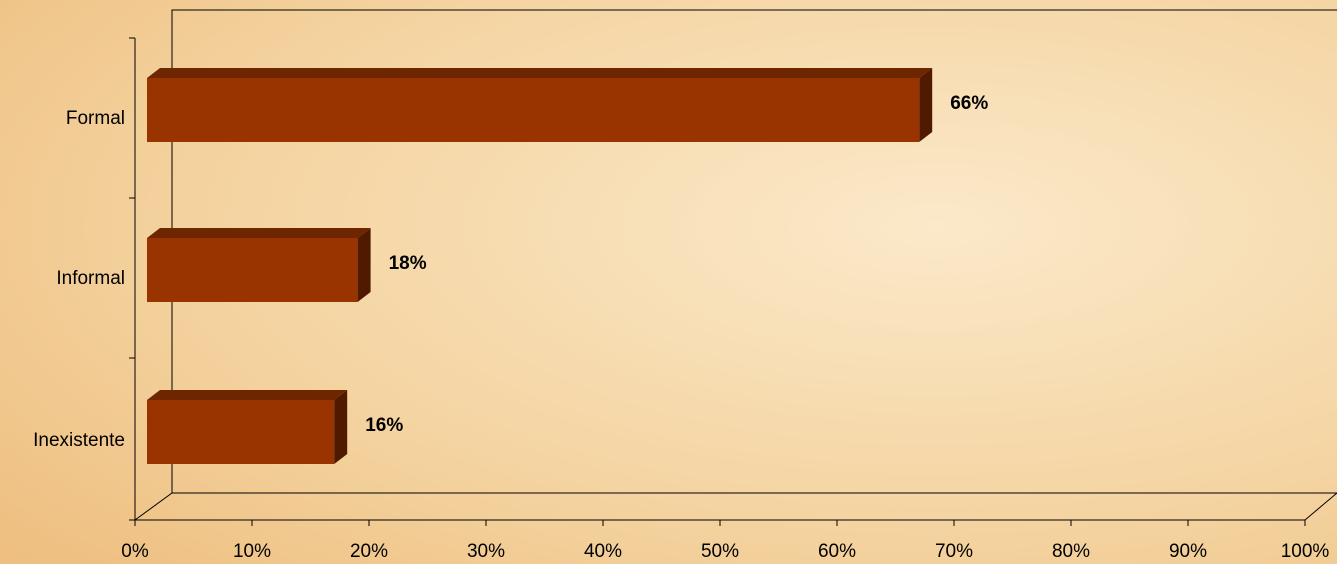  Describe the element at coordinates (369, 551) in the screenshot. I see `x-tick-label: 20%` at that location.